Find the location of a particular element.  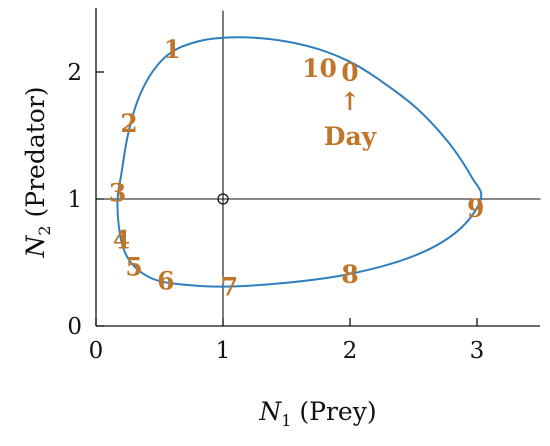

day-label-1: 1 is located at coordinates (171, 49).